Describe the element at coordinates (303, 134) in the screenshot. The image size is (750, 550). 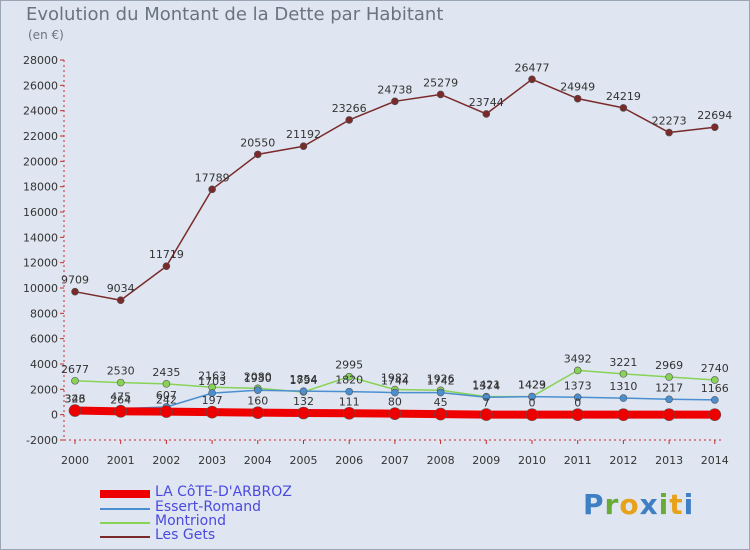
I see `data-label: 21192` at that location.